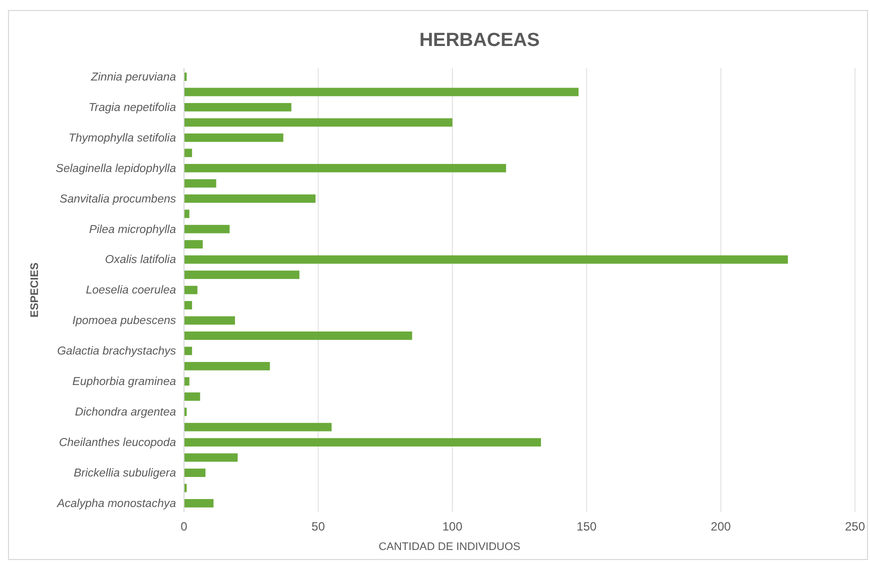 This screenshot has width=870, height=563. What do you see at coordinates (118, 199) in the screenshot?
I see `y-tick-label: Sanvitalia procumbens` at bounding box center [118, 199].